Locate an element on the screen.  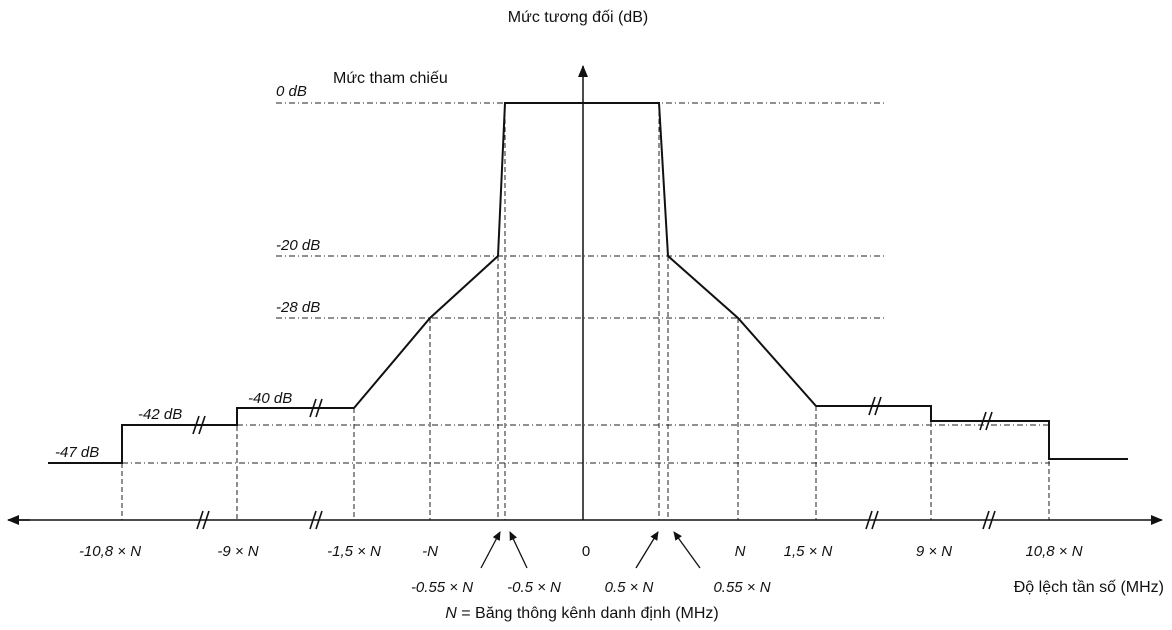
level-label-28db: -28 dB is located at coordinates (298, 307).